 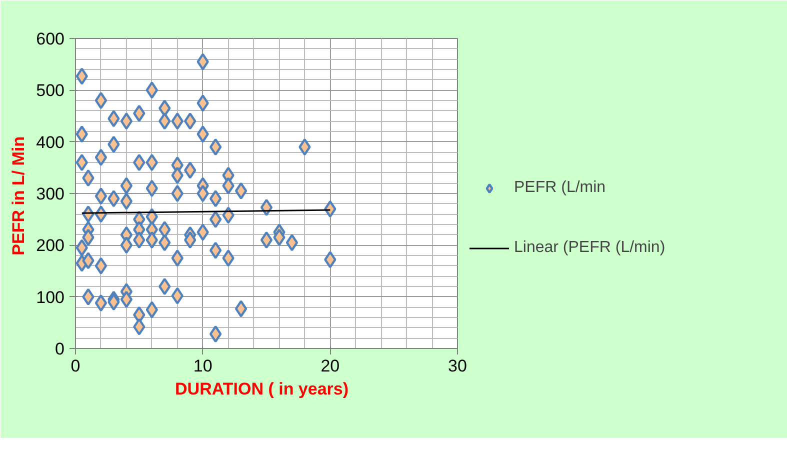 I want to click on y-tick-label: 400, so click(x=50, y=142).